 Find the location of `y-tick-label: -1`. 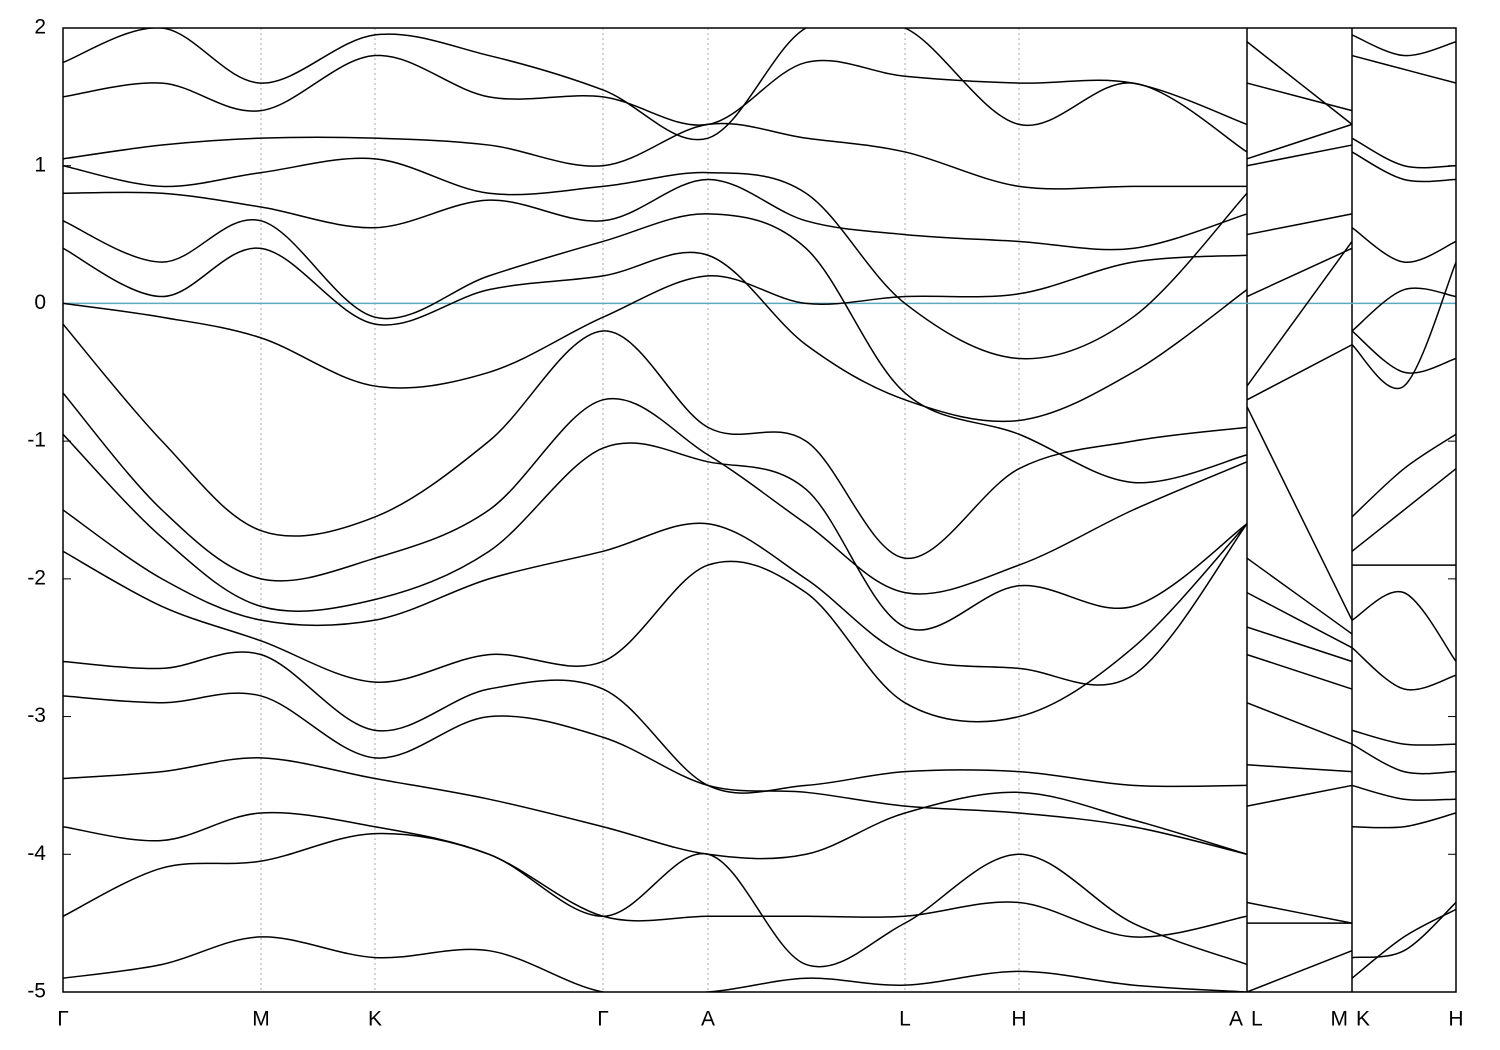

y-tick-label: -1 is located at coordinates (36, 440).